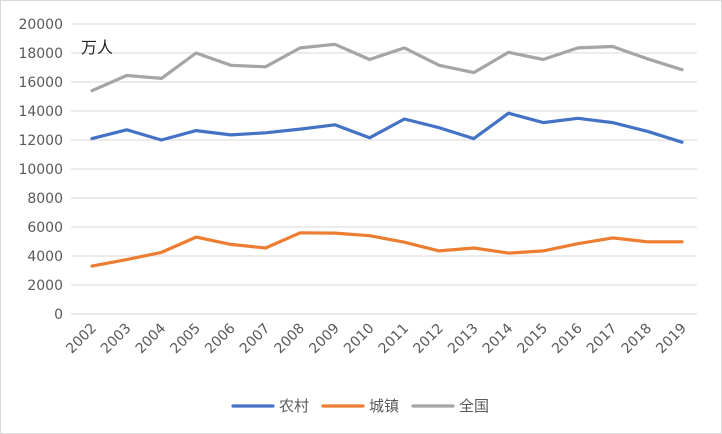 This screenshot has height=434, width=722. I want to click on x-tick-label: 2006, so click(220, 338).